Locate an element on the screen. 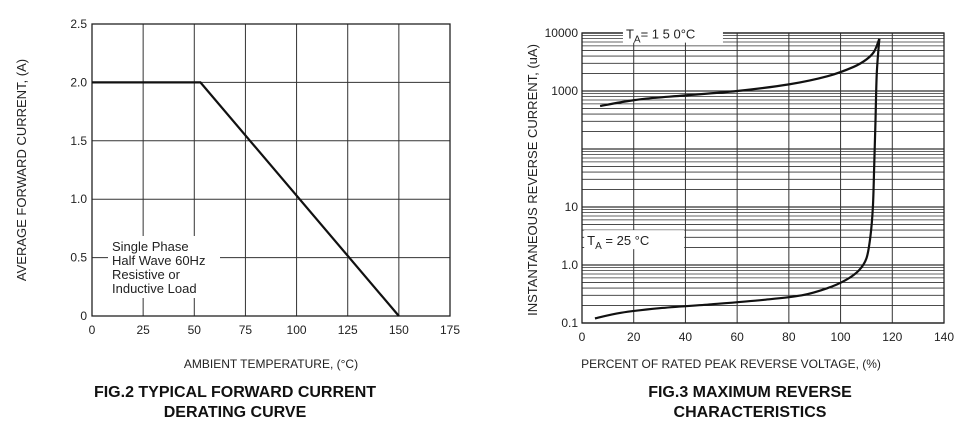 This screenshot has width=964, height=427. annotation-line: Inductive Load is located at coordinates (154, 288).